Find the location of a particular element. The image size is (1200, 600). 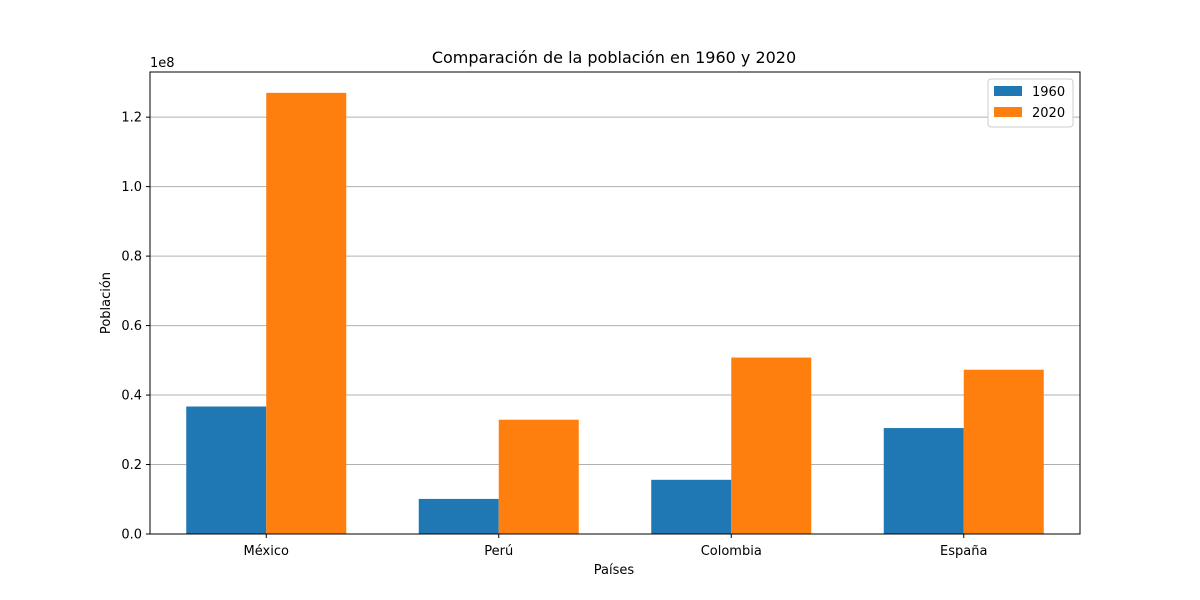

x-tick-label: Colombia is located at coordinates (731, 551).